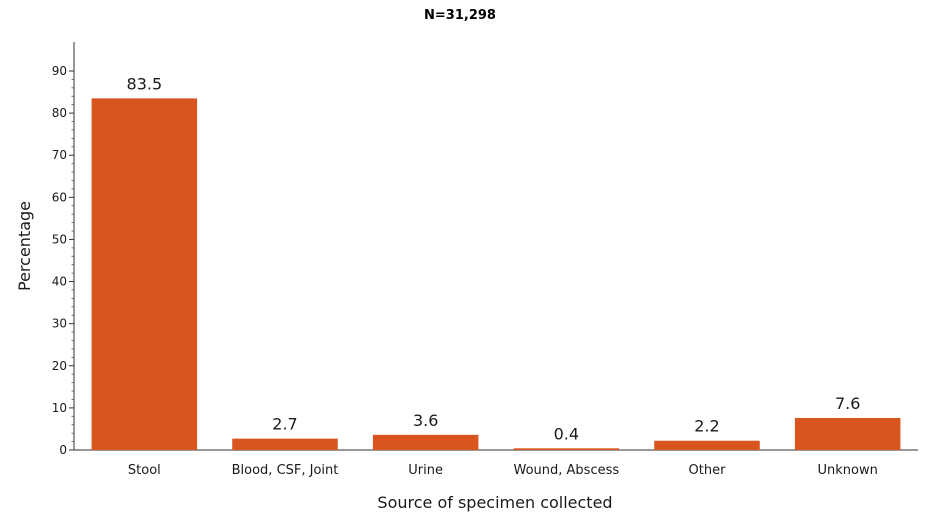  I want to click on y-axis-title: Percentage, so click(24, 246).